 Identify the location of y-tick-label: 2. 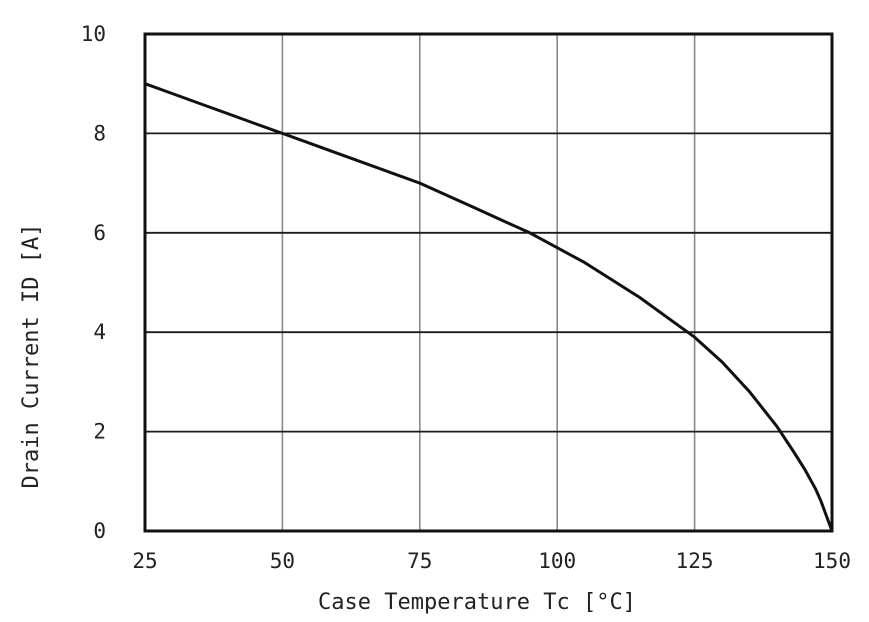
(99, 432).